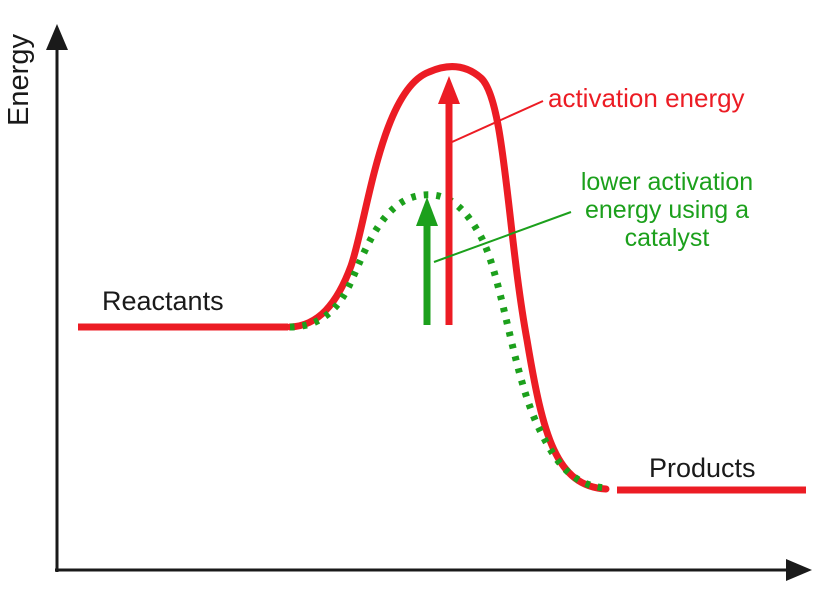 The image size is (836, 608). What do you see at coordinates (163, 301) in the screenshot?
I see `reactants-label: Reactants` at bounding box center [163, 301].